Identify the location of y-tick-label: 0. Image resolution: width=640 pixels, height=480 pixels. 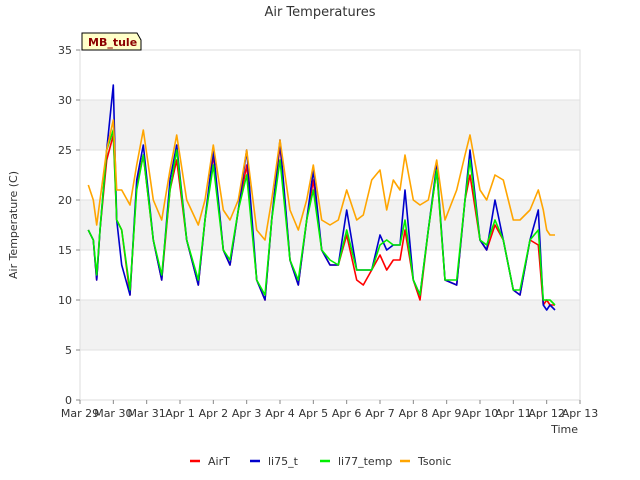
(68, 400).